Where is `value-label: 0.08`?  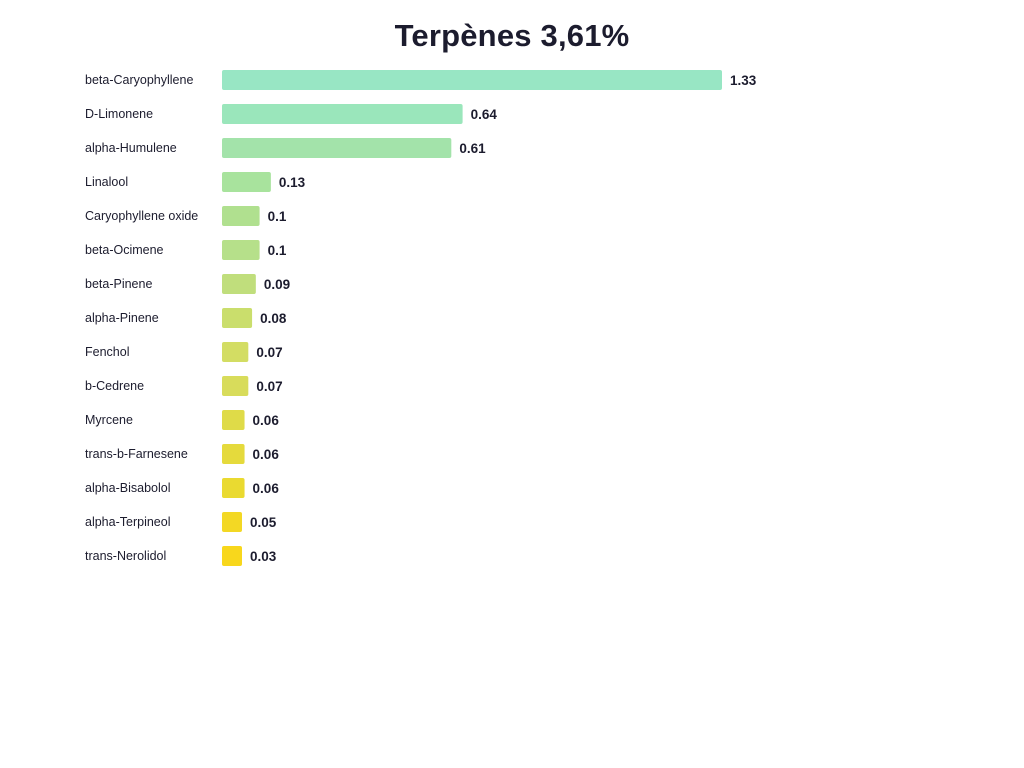 value-label: 0.08 is located at coordinates (273, 318).